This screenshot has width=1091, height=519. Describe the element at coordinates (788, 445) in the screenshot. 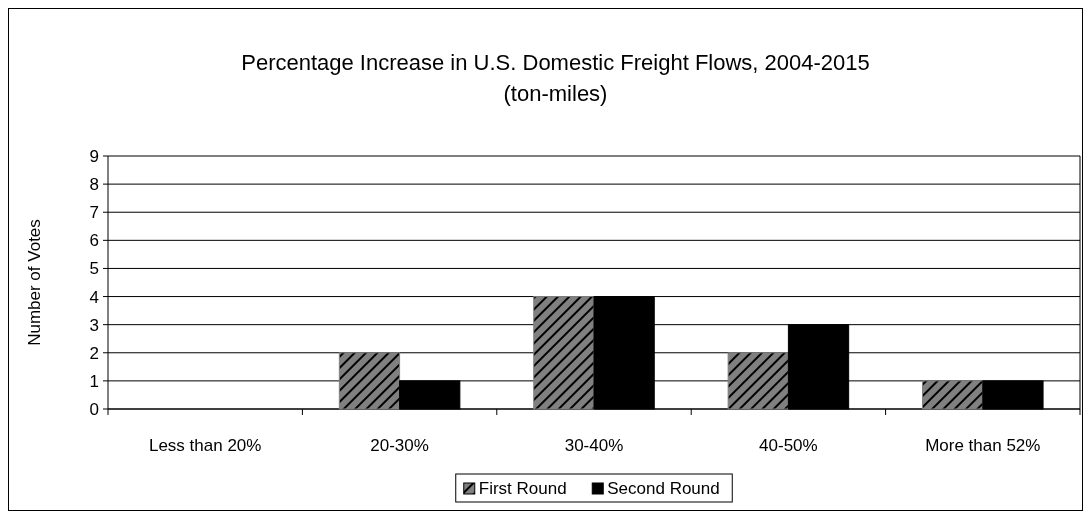

I see `x-tick-label: 40-50%` at that location.